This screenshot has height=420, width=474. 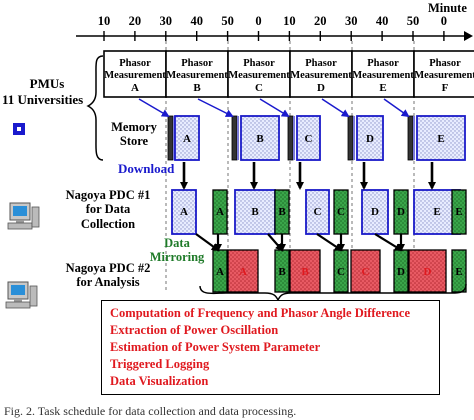 I want to click on memory-block-letter: E, so click(x=440, y=139).